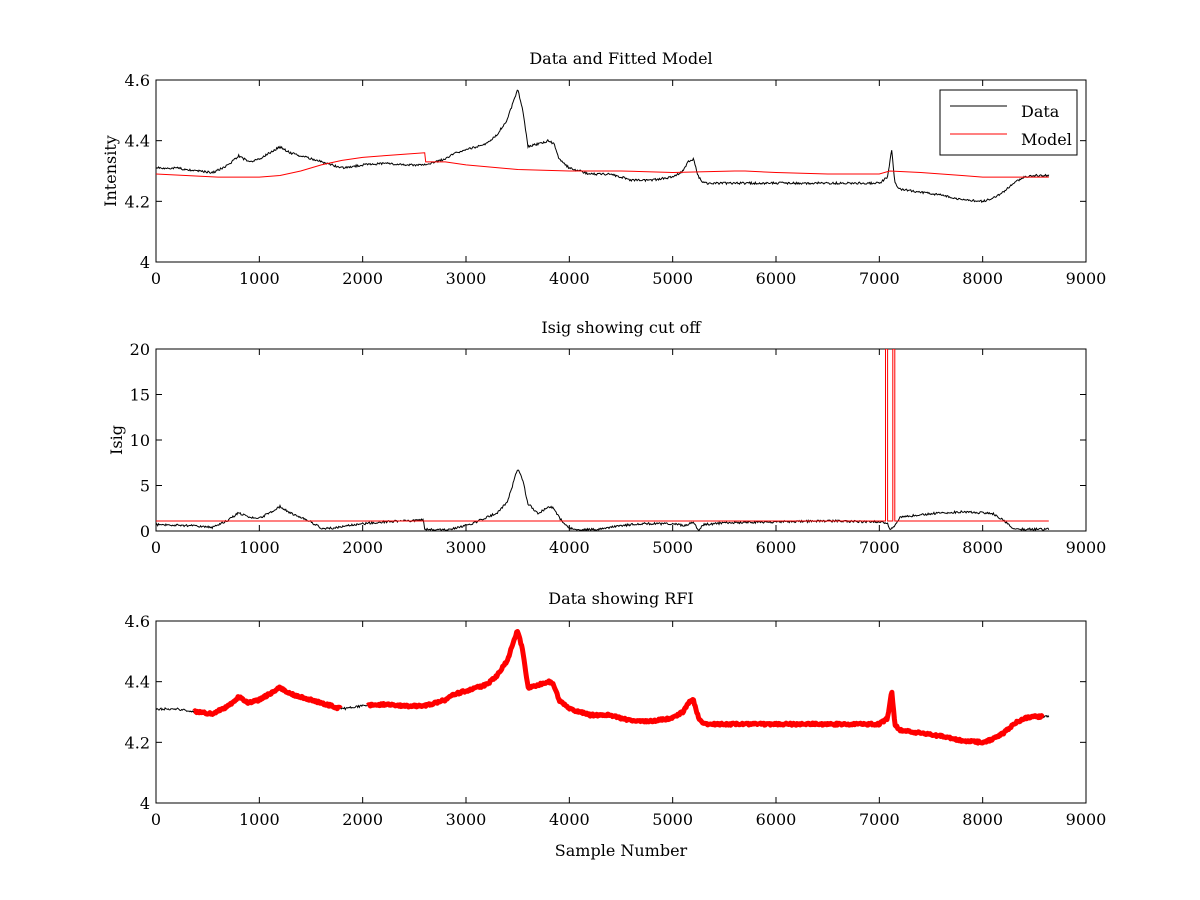 The image size is (1200, 900). What do you see at coordinates (620, 598) in the screenshot?
I see `chart-title: Data showing RFI` at bounding box center [620, 598].